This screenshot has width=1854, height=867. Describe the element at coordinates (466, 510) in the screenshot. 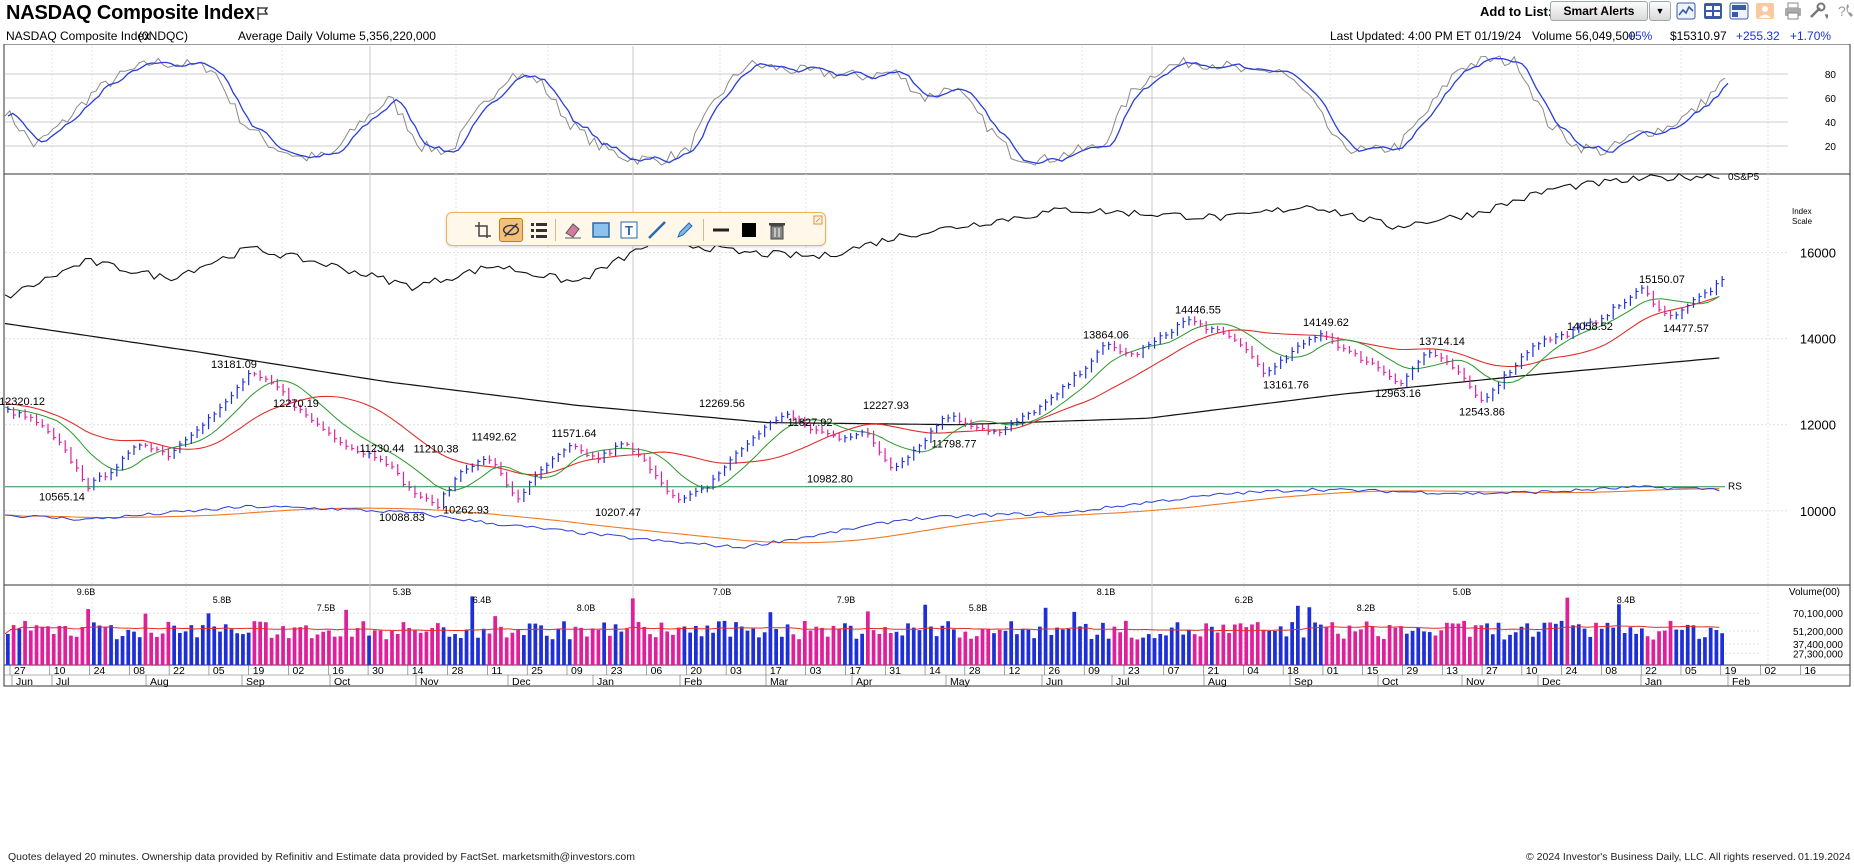

I see `price-annotation: 10262.93` at that location.